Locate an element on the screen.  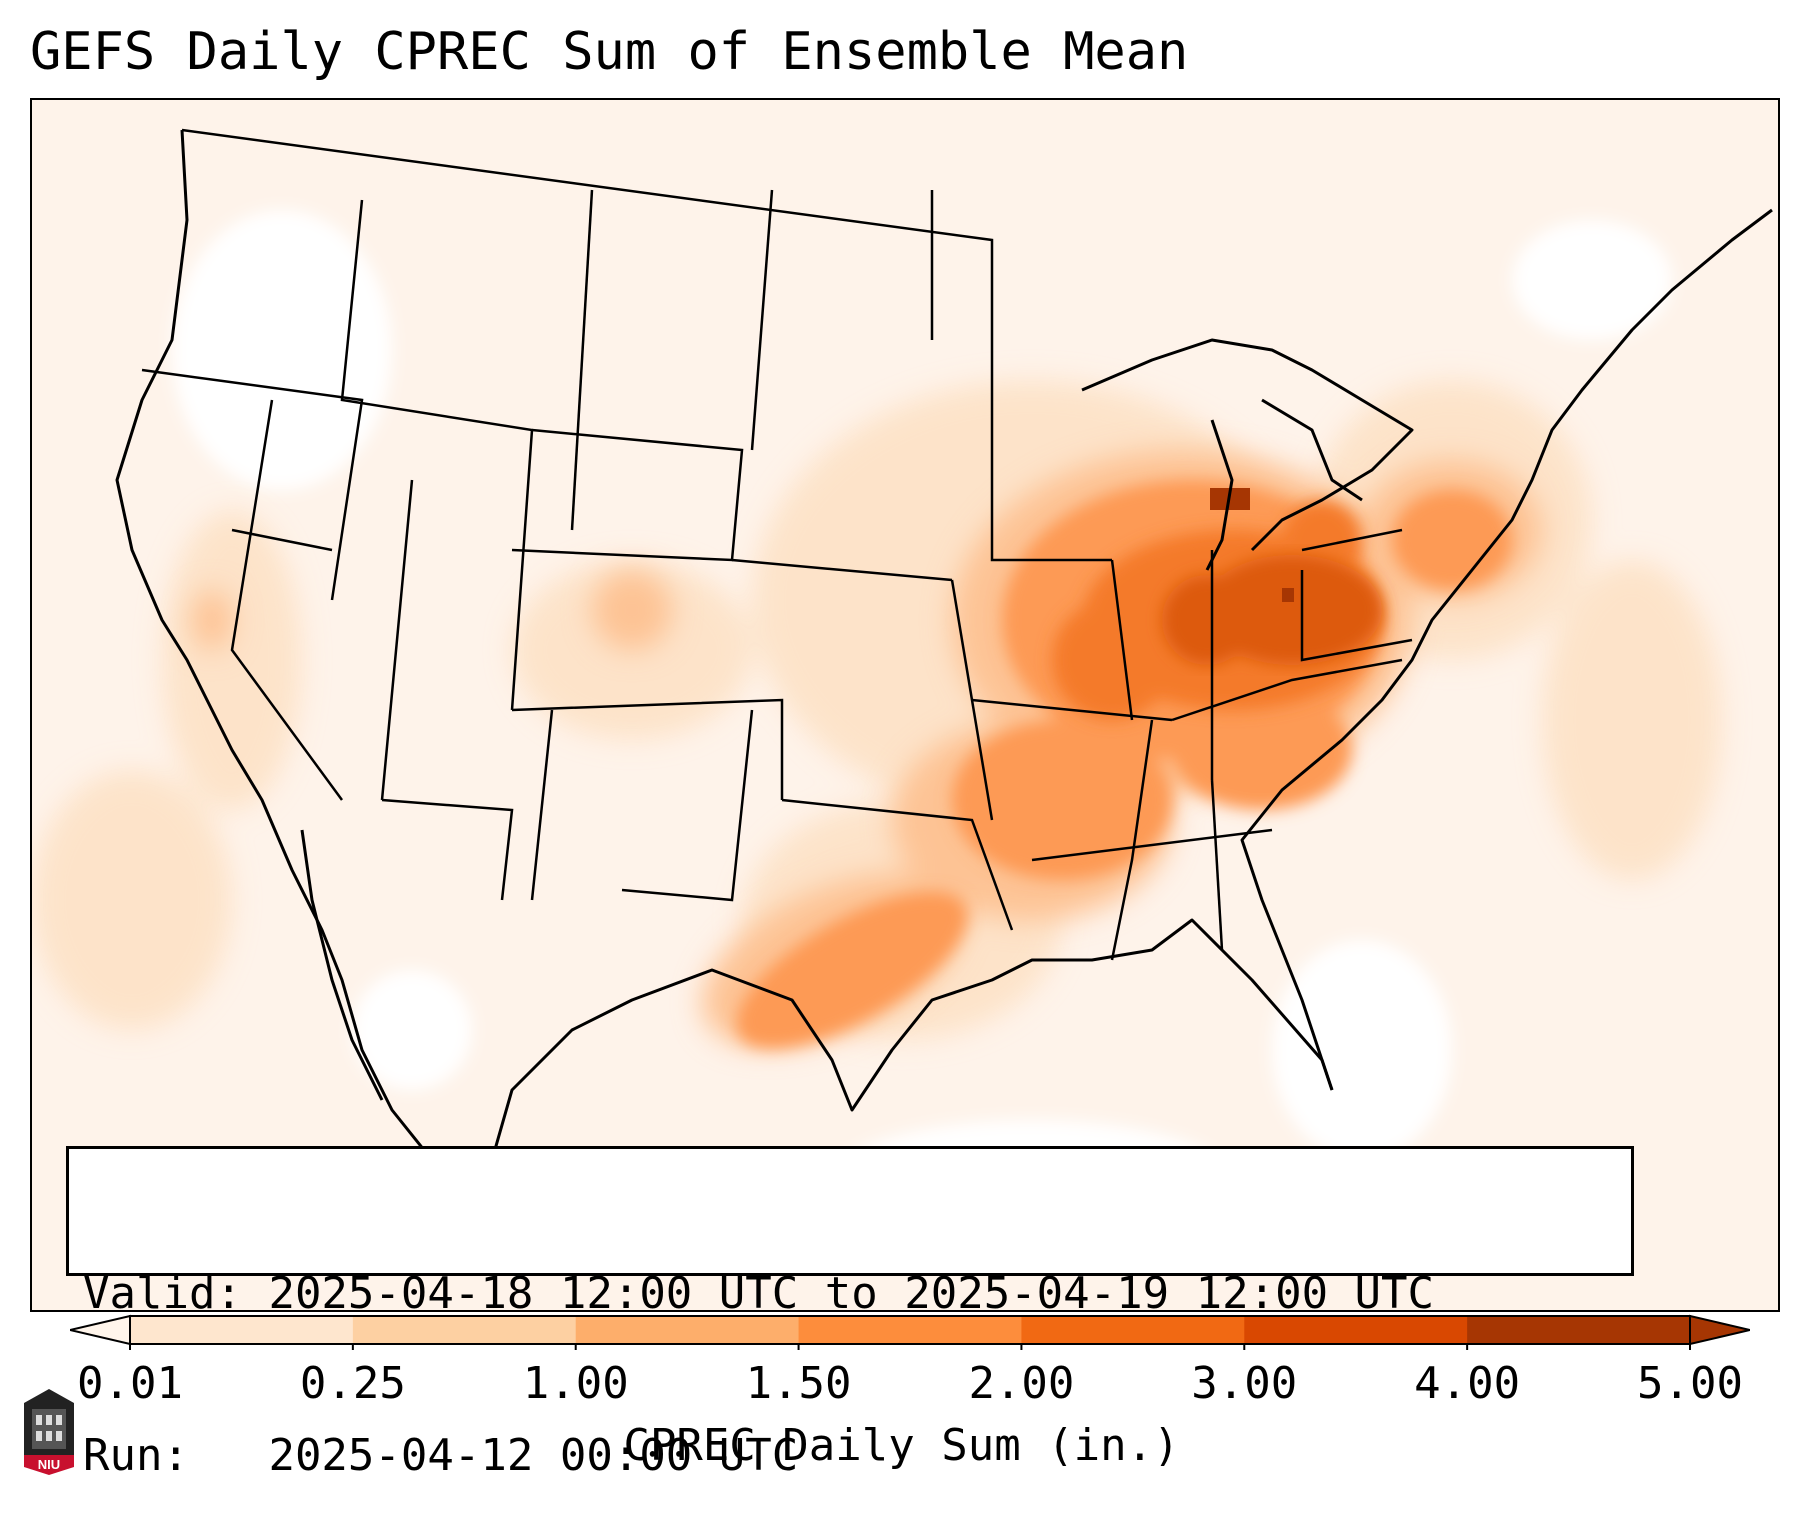
run-row: Run: 2025-04-12 00:00 UTC is located at coordinates (850, 1456).